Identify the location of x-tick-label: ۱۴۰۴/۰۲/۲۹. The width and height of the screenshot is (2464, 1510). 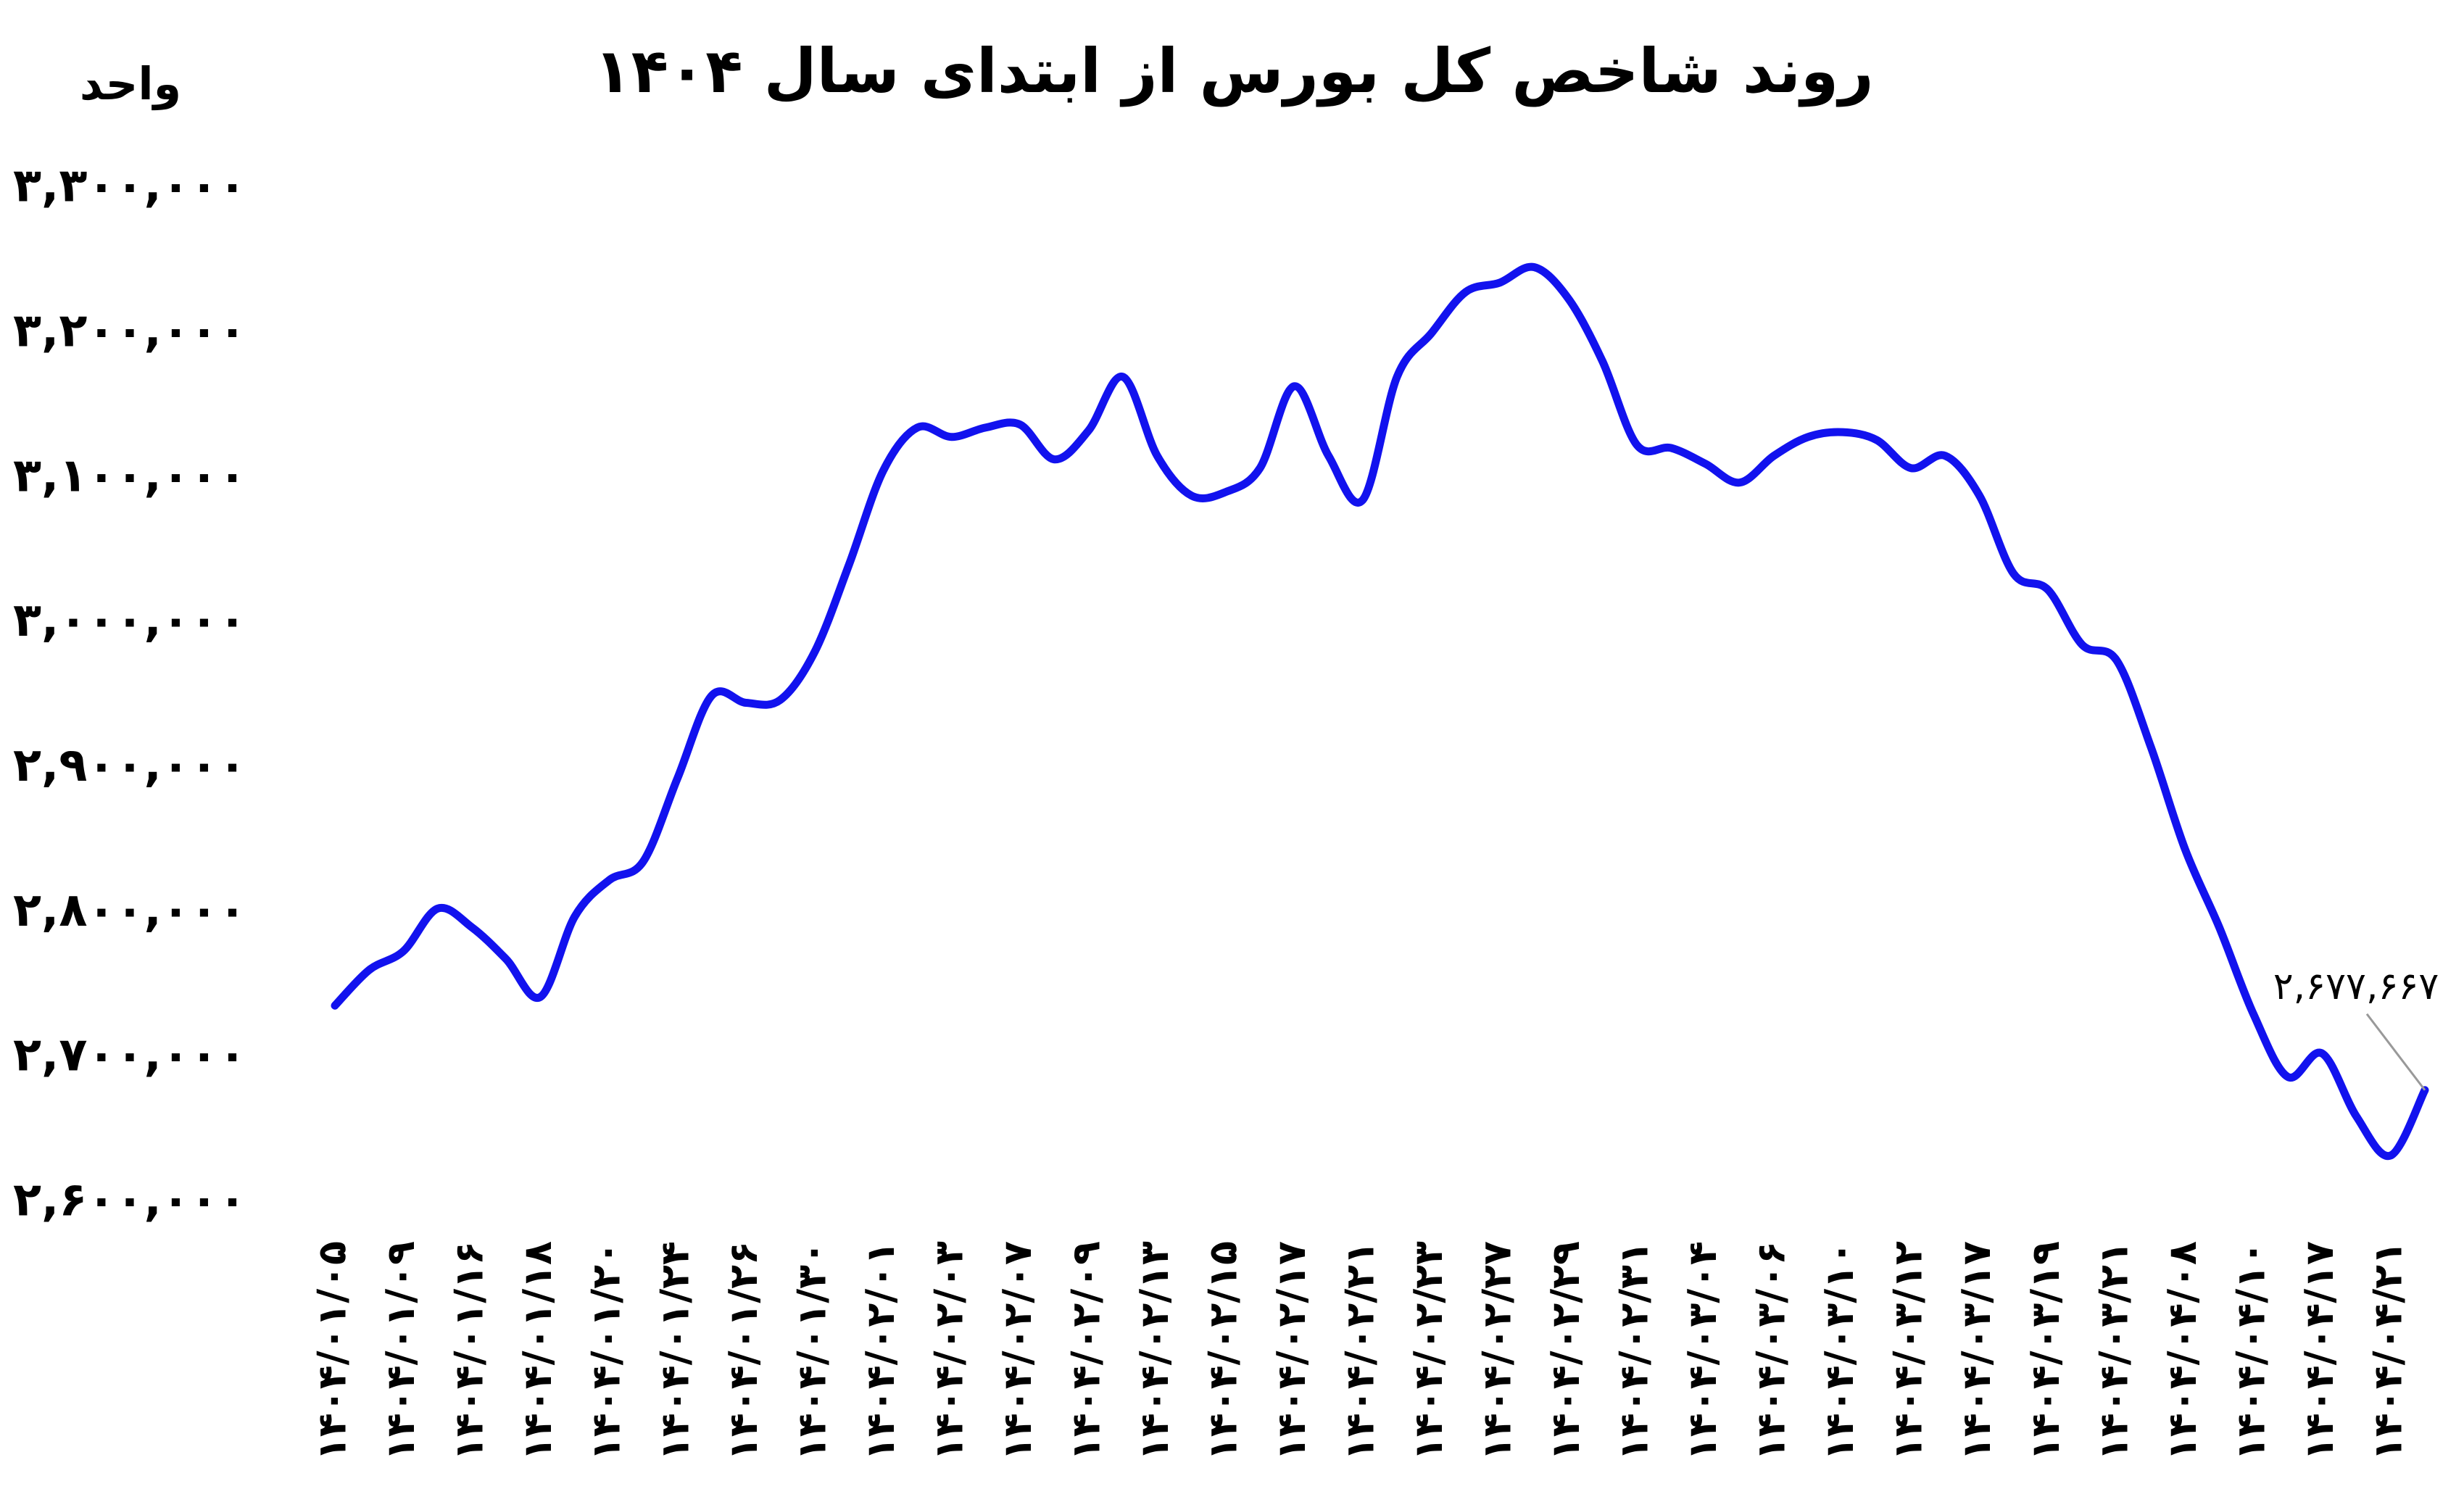
(1565, 1351).